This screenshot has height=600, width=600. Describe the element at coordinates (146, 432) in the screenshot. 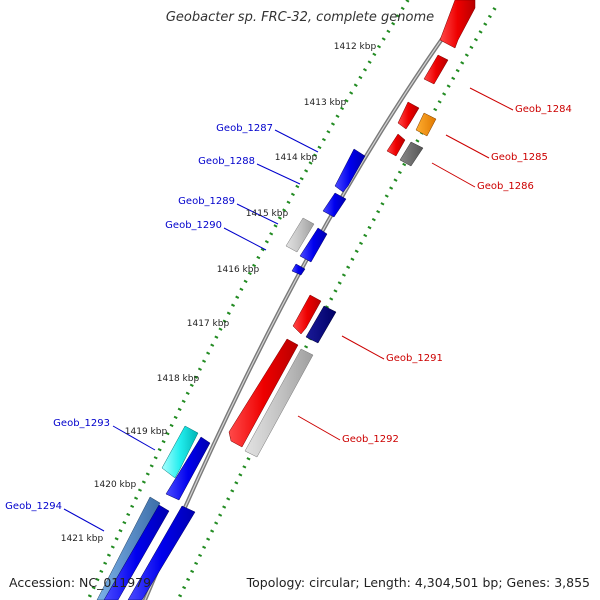

I see `tick-label-8: 1419 kbp` at that location.